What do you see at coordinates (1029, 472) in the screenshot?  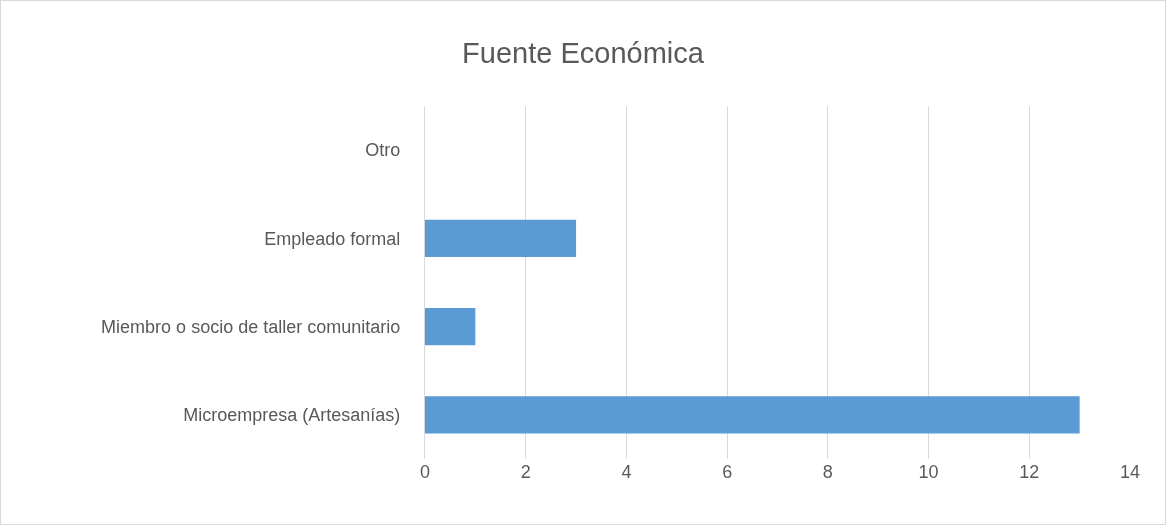 I see `x-tick-label: 12` at bounding box center [1029, 472].